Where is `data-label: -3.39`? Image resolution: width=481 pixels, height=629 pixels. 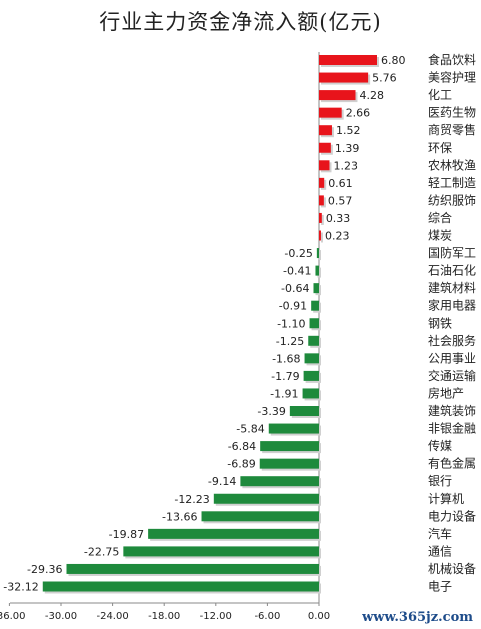
data-label: -3.39 is located at coordinates (271, 411).